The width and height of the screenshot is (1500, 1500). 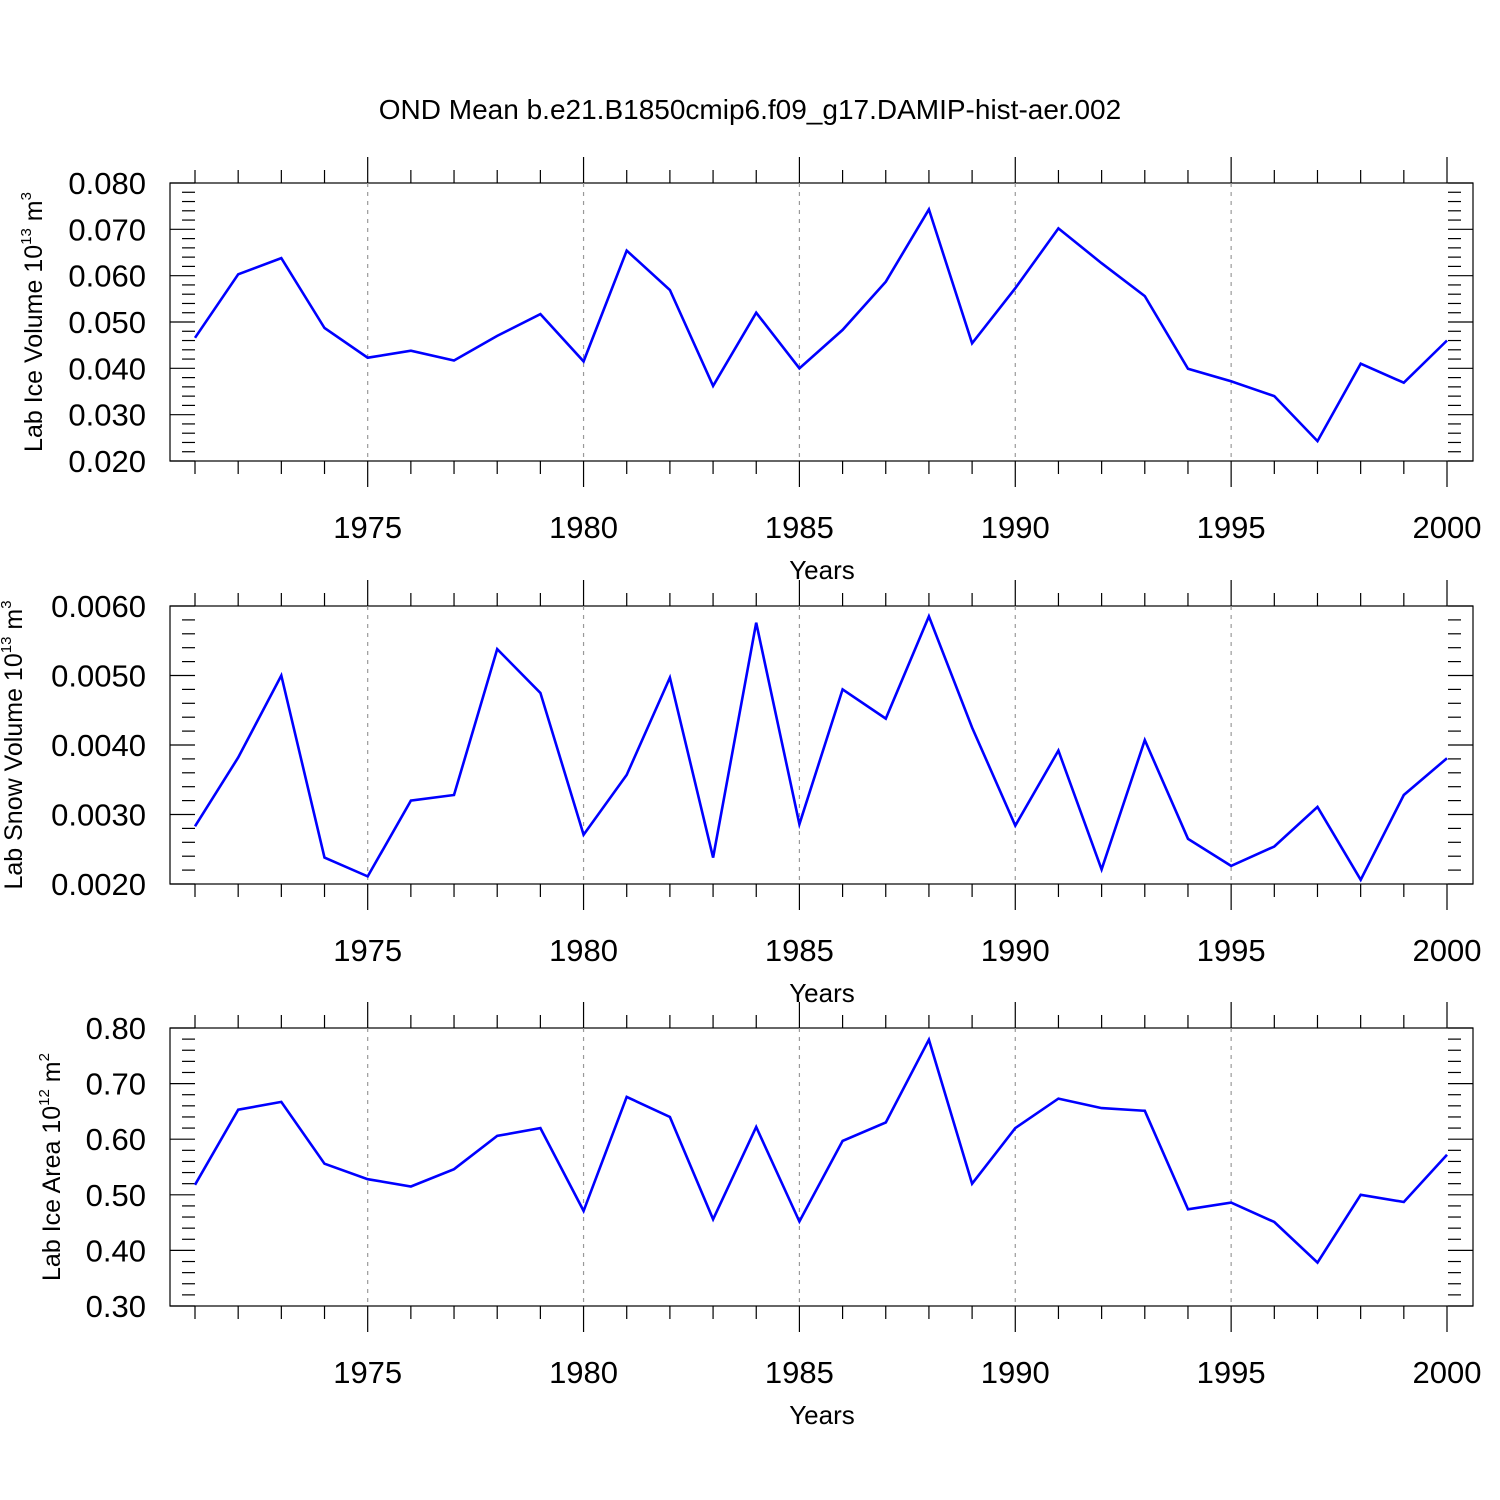 I want to click on y-axis-label: Lab Ice Volume 1013 m3, so click(x=33, y=322).